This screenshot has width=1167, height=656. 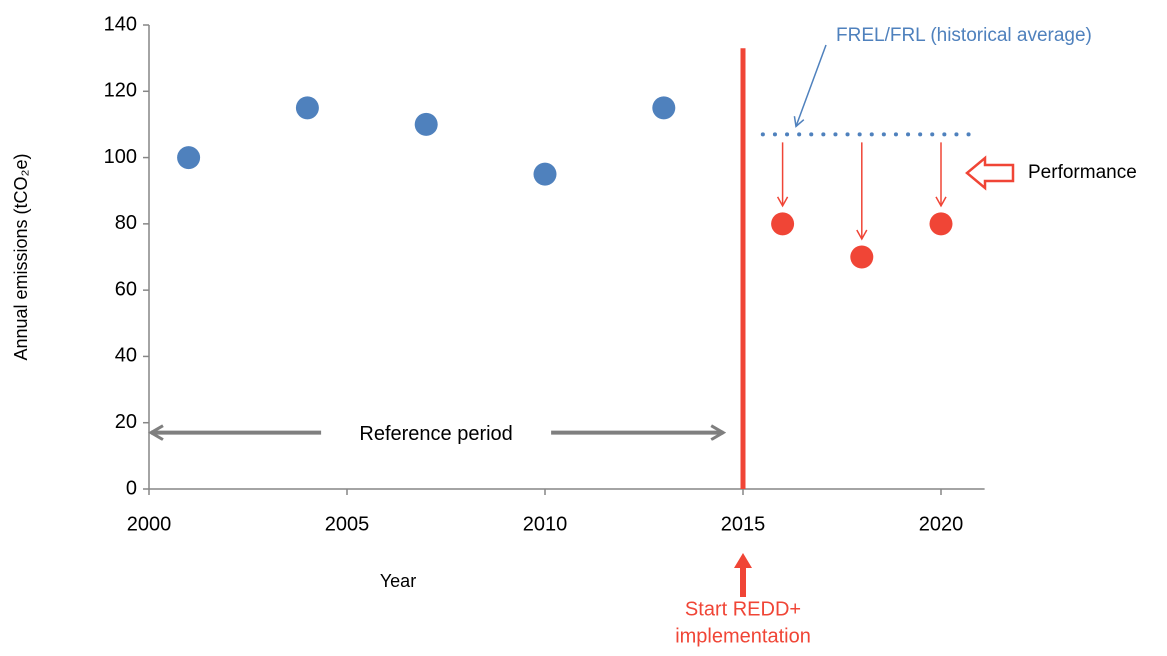 I want to click on y-tick-label: 80, so click(x=126, y=223).